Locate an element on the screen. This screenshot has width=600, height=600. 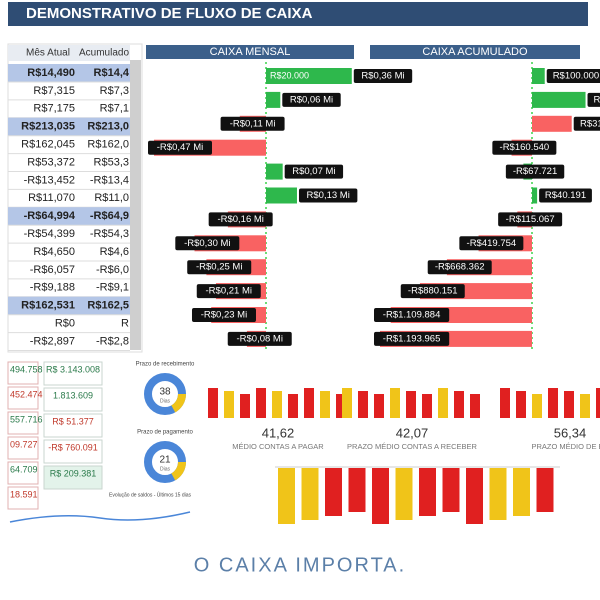
table-cell: -R$2,897 is located at coordinates (52, 341).